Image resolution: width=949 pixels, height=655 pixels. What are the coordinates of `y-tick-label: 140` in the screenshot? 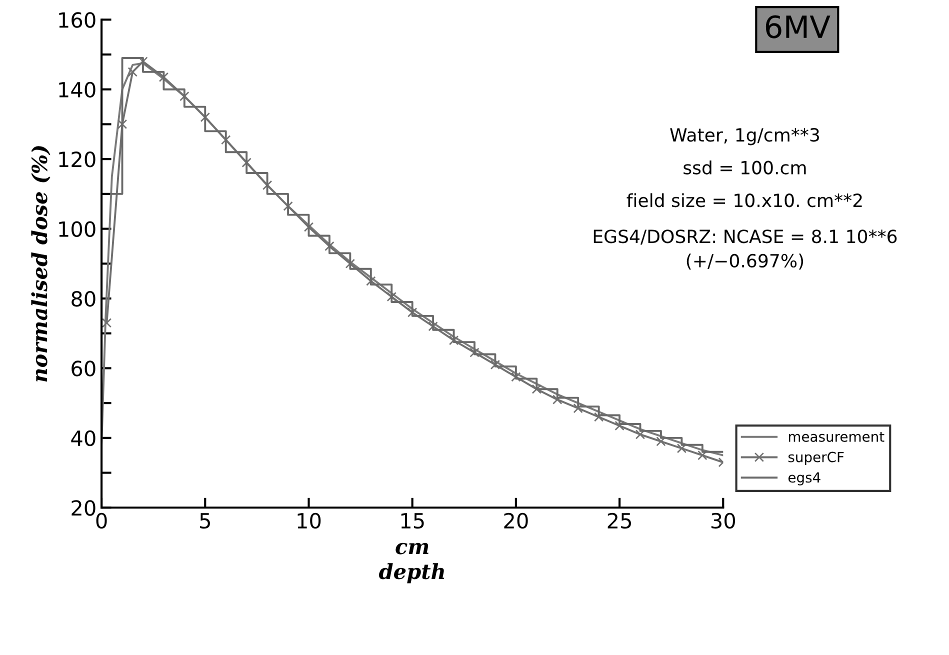 It's located at (77, 90).